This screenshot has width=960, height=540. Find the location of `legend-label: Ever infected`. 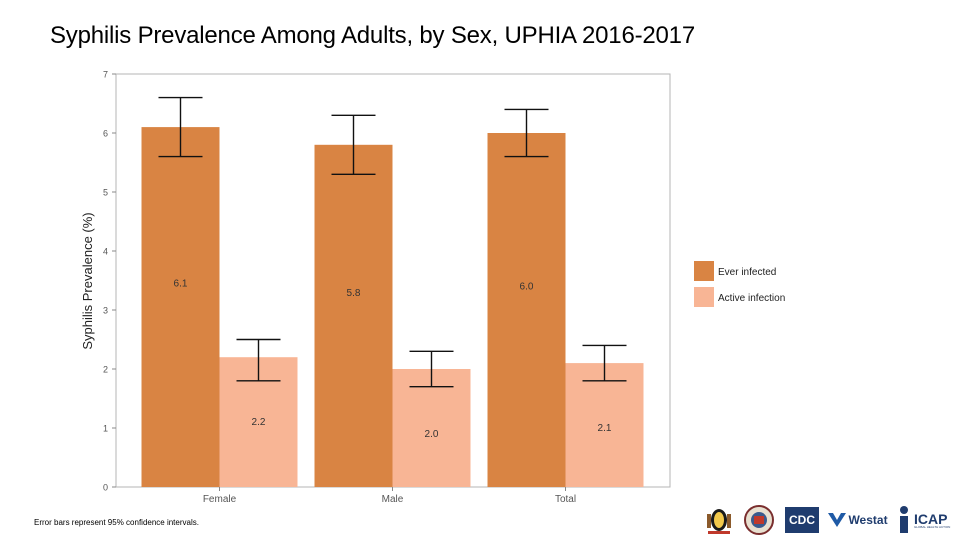

legend-label: Ever infected is located at coordinates (747, 272).